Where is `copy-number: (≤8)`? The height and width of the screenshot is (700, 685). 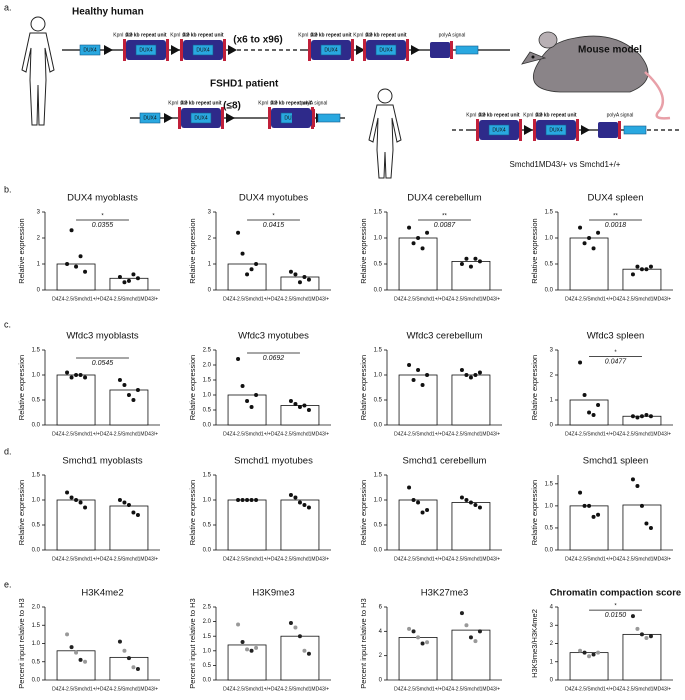 copy-number: (≤8) is located at coordinates (232, 106).